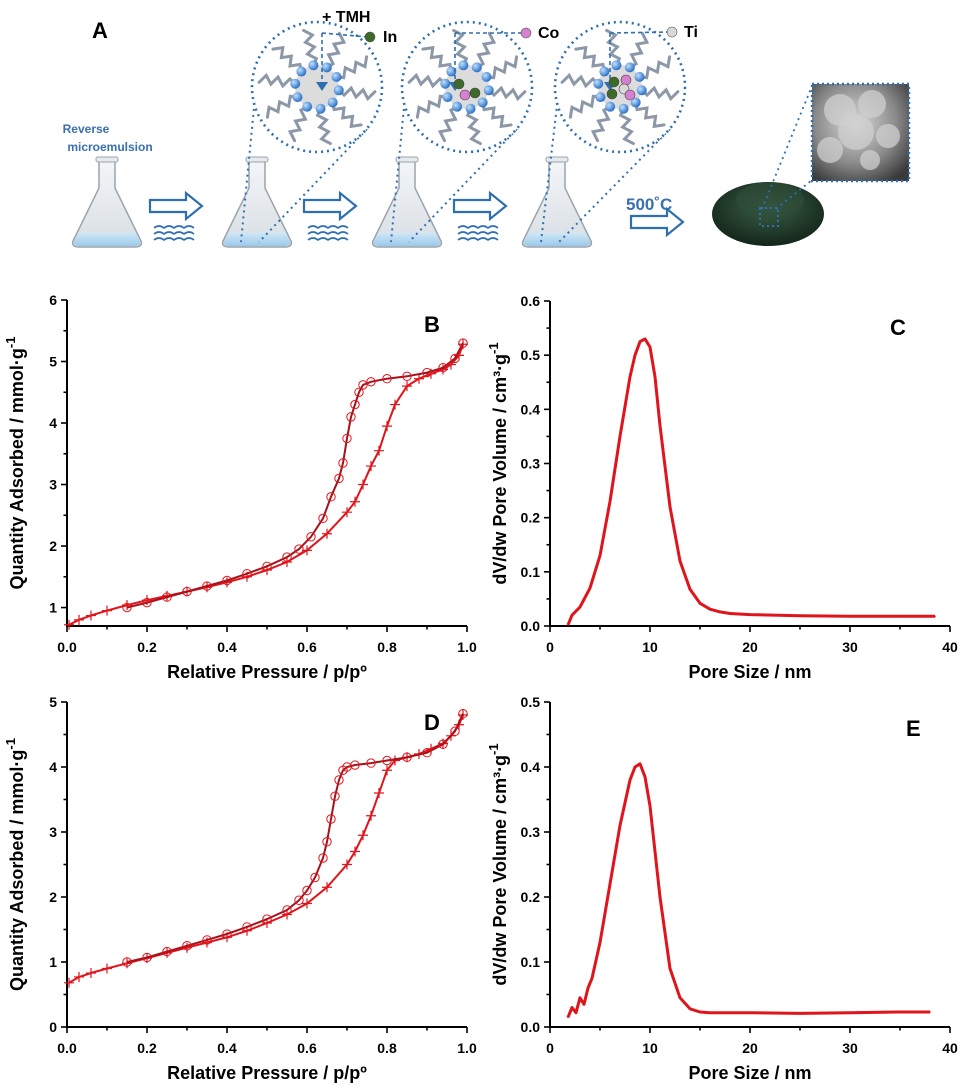  I want to click on y-axis-title-text: dV/dw Pore Volume / cm³·g, so click(500, 469).